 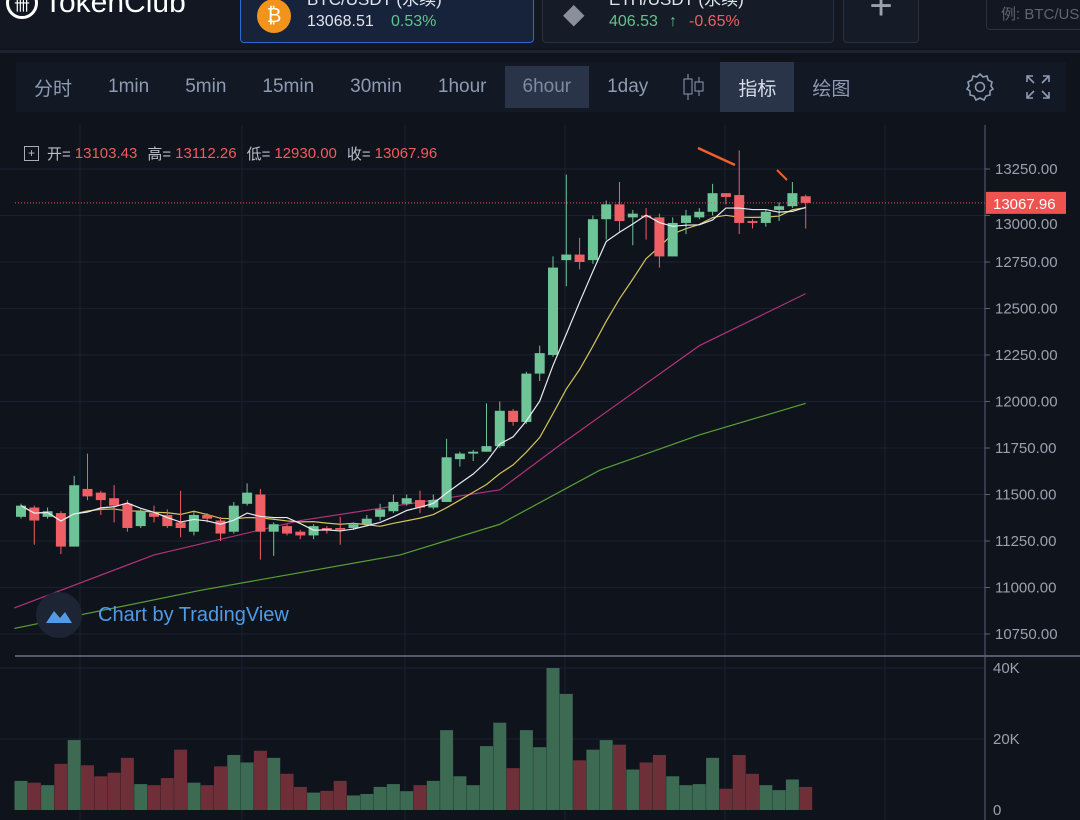 What do you see at coordinates (374, 5) in the screenshot?
I see `ticker-pair: BTC/USDT (永续)` at bounding box center [374, 5].